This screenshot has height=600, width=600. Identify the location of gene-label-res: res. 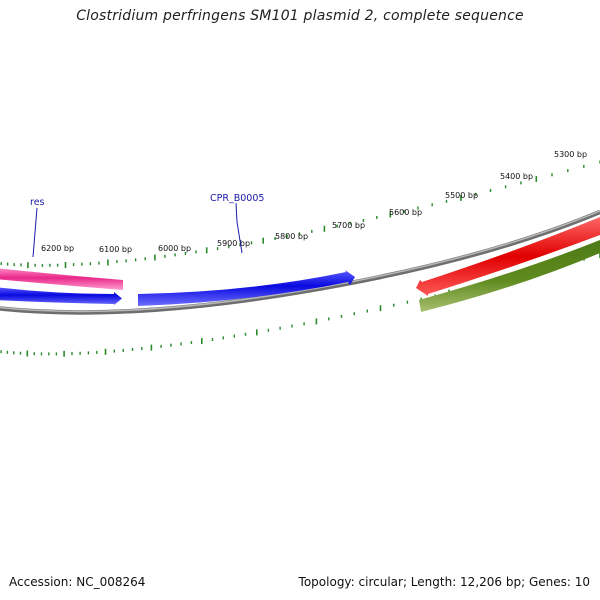
(37, 202).